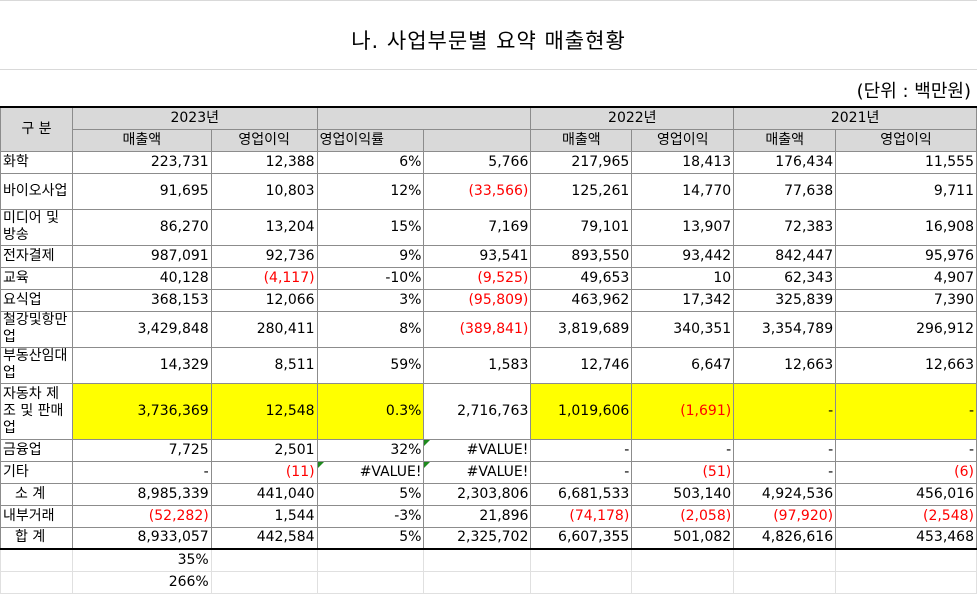 Image resolution: width=977 pixels, height=594 pixels. I want to click on cell: 12,388, so click(264, 162).